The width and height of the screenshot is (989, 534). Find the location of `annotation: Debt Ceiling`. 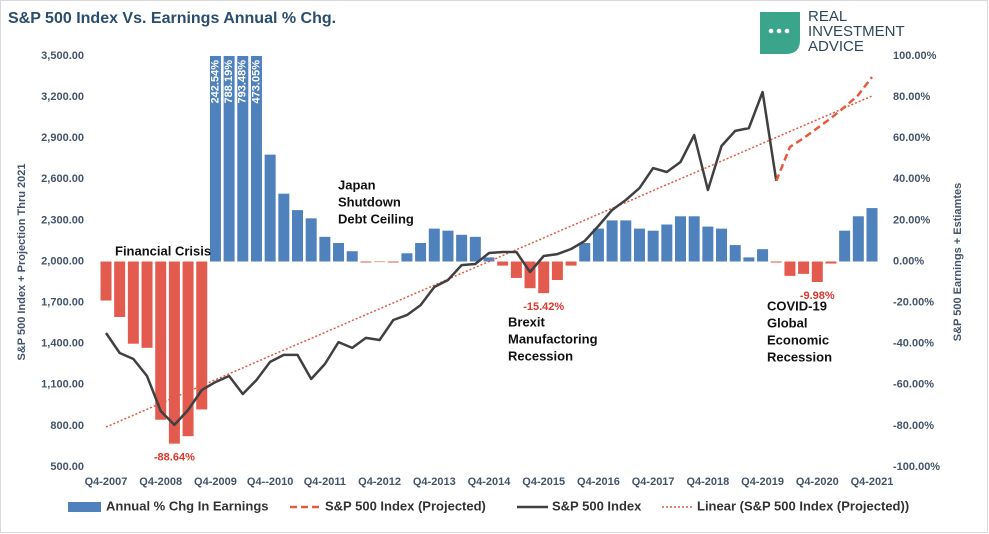

annotation: Debt Ceiling is located at coordinates (376, 218).